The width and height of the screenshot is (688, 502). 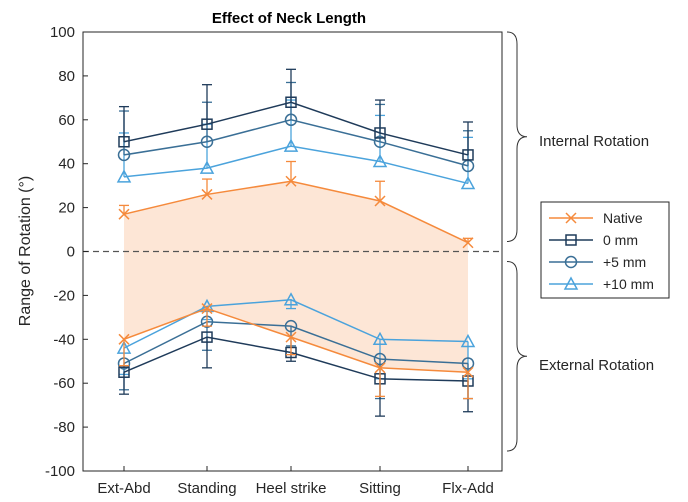 I want to click on legend: Native 0 mm +5 mm +10 mm, so click(x=605, y=250).